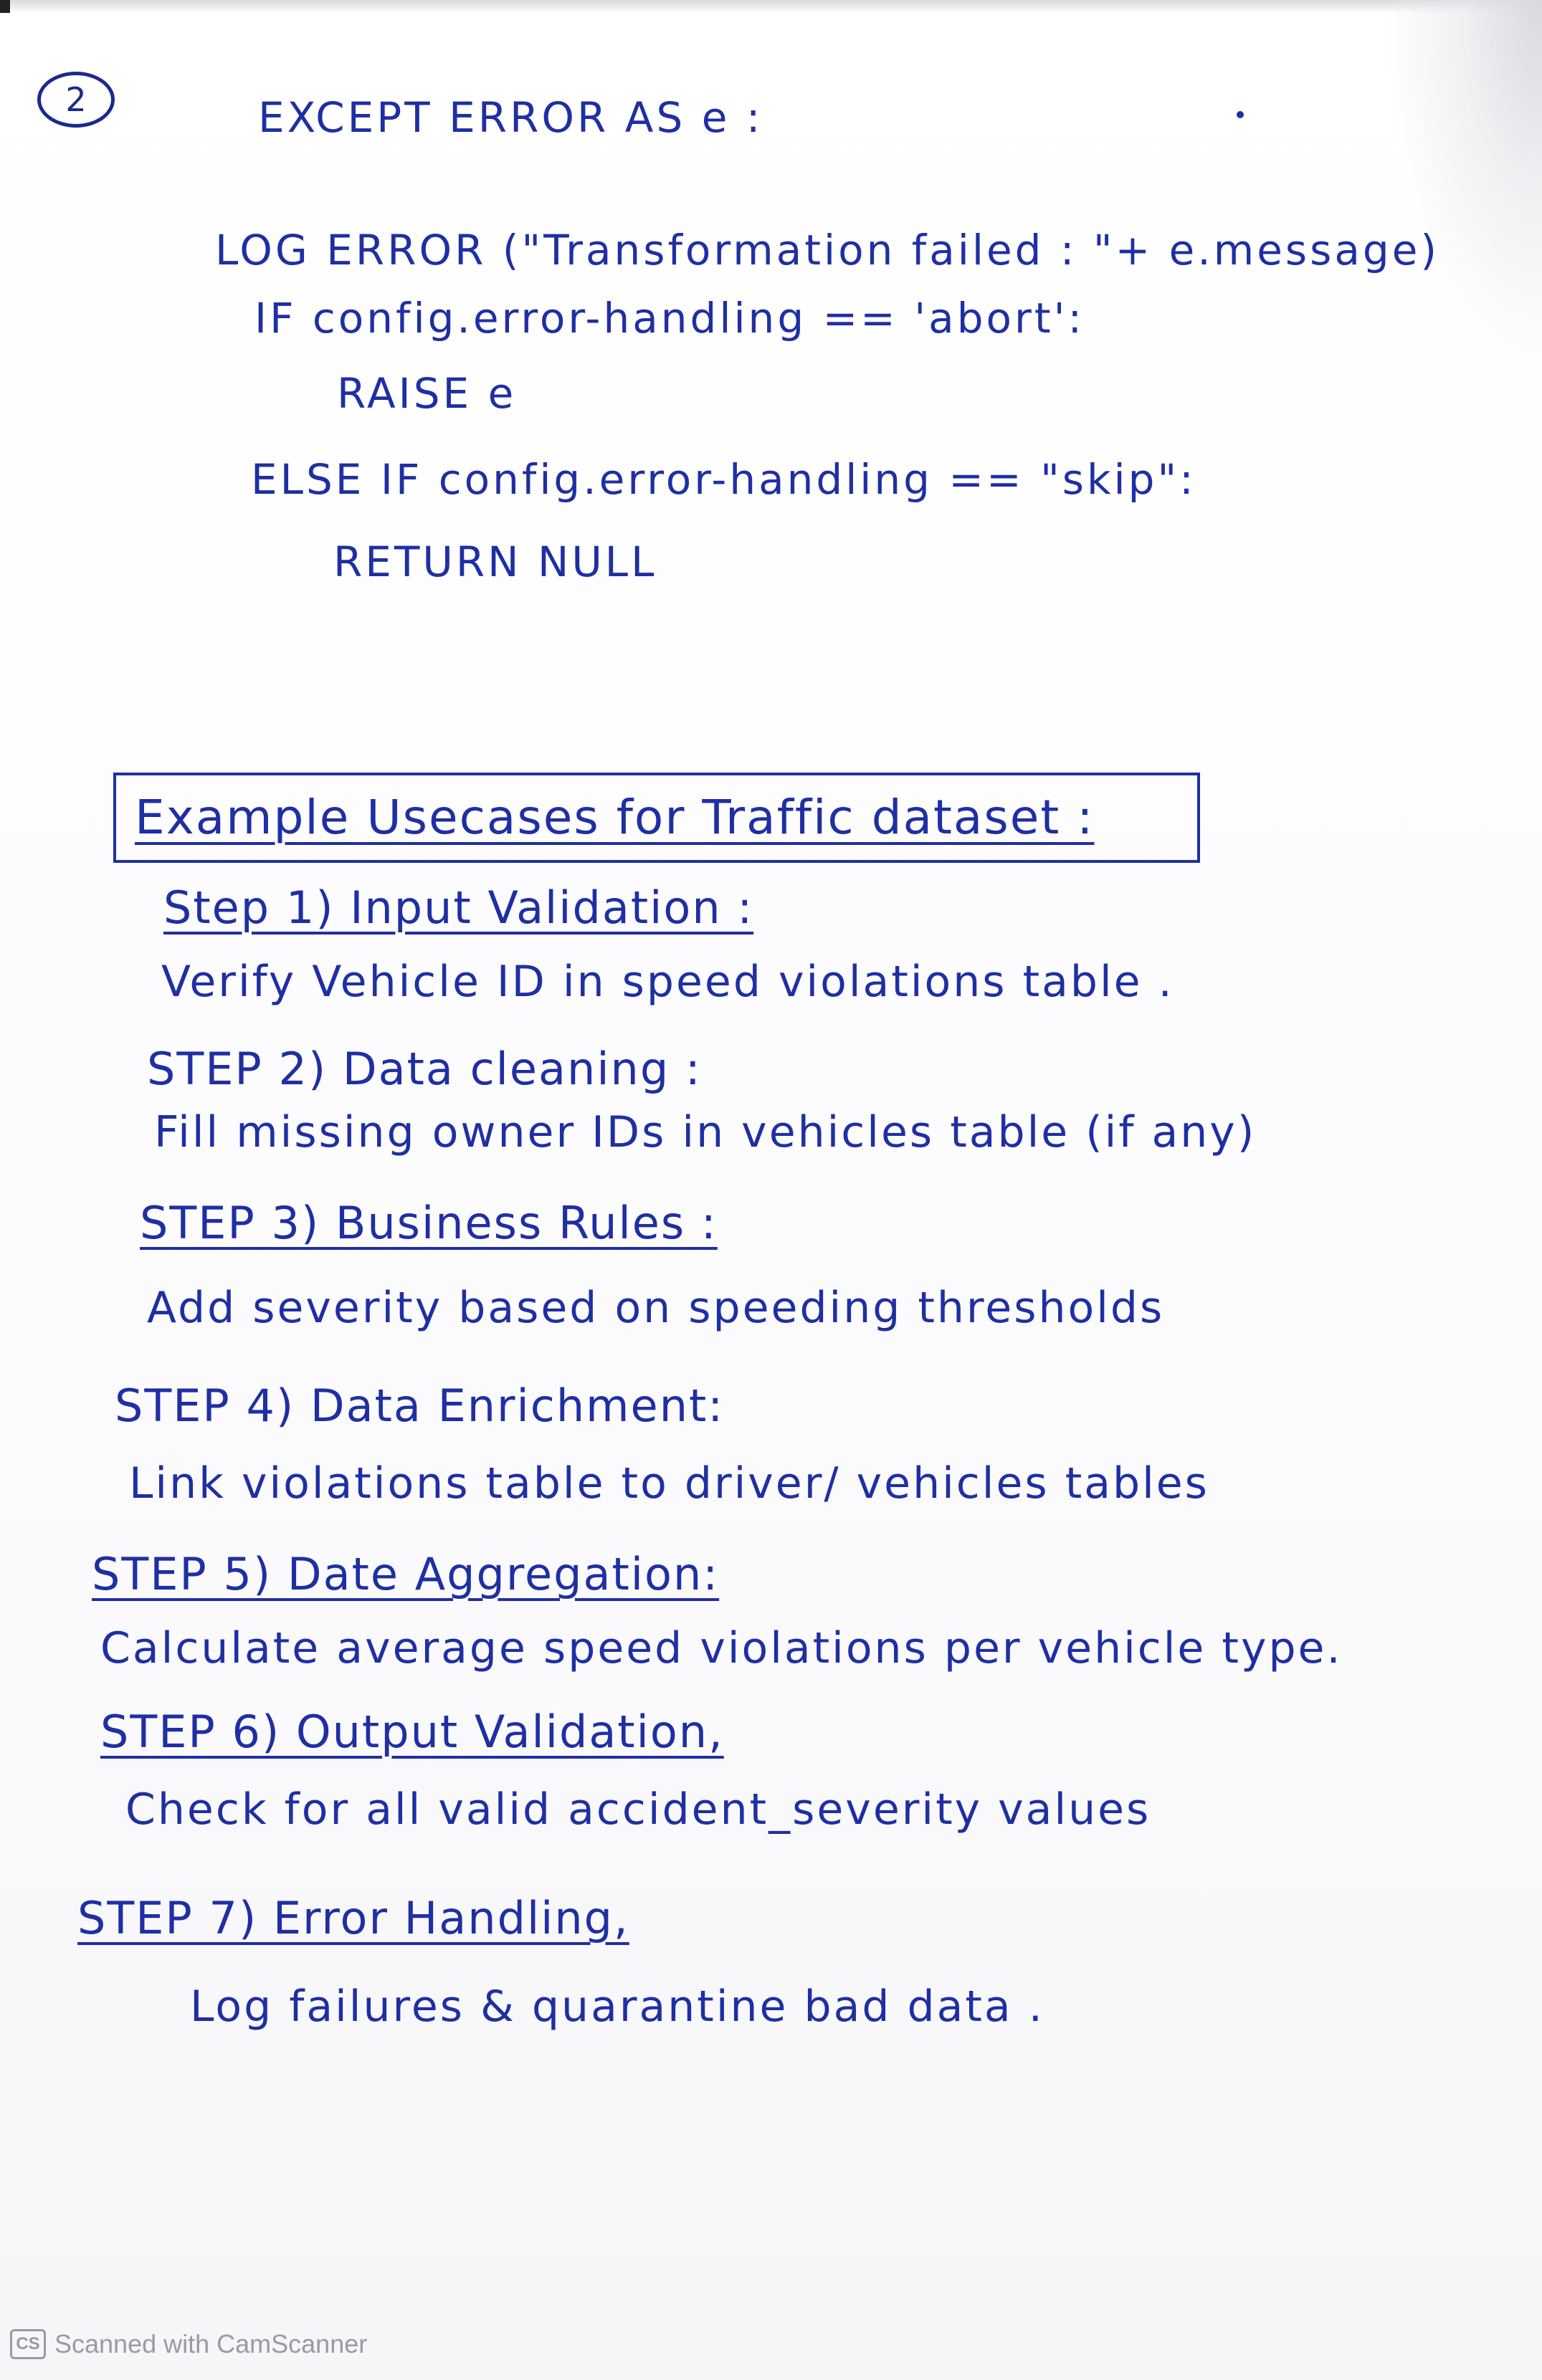 This screenshot has width=1542, height=2380. What do you see at coordinates (510, 117) in the screenshot?
I see `code-line-except: EXCEPT ERROR AS e :` at bounding box center [510, 117].